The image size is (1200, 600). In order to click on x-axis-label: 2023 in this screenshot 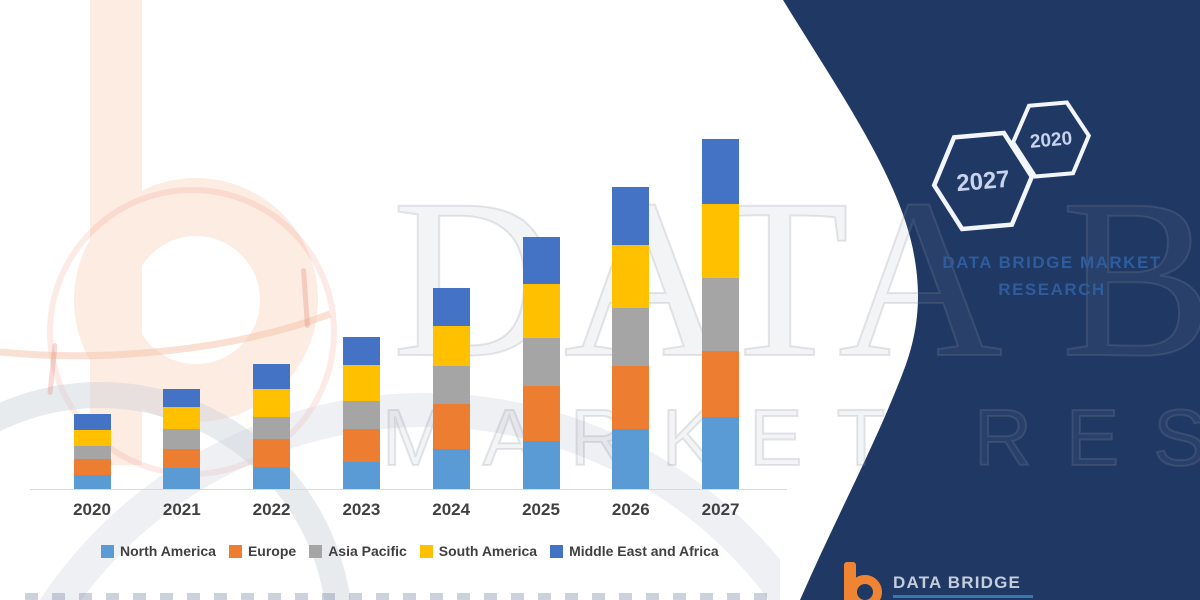, I will do `click(361, 509)`.